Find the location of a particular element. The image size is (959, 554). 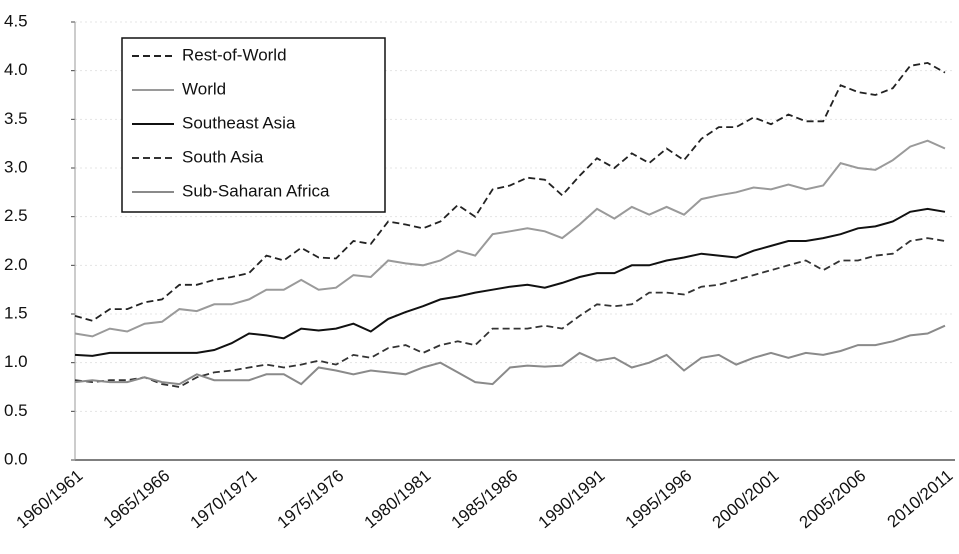

series-line is located at coordinates (510, 355).